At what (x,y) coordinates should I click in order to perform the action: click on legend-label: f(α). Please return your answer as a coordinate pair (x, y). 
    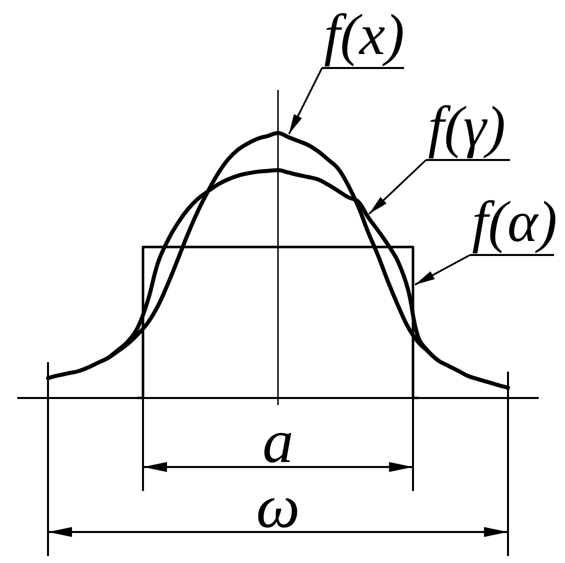
    Looking at the image, I should click on (515, 221).